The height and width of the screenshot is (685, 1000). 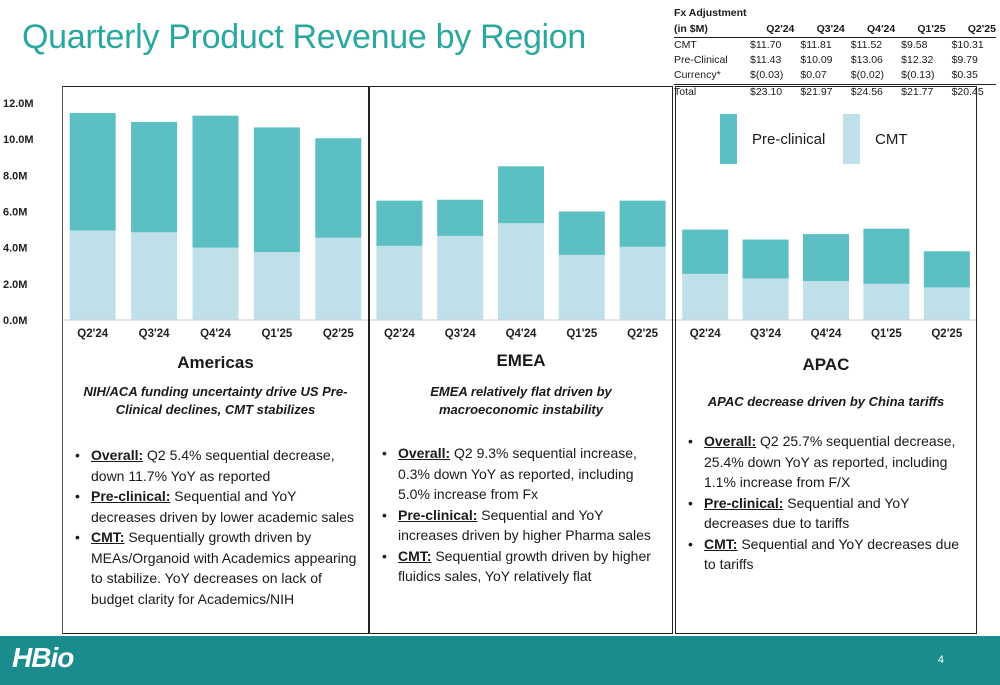 I want to click on page-title: Quarterly Product Revenue by Region, so click(x=304, y=37).